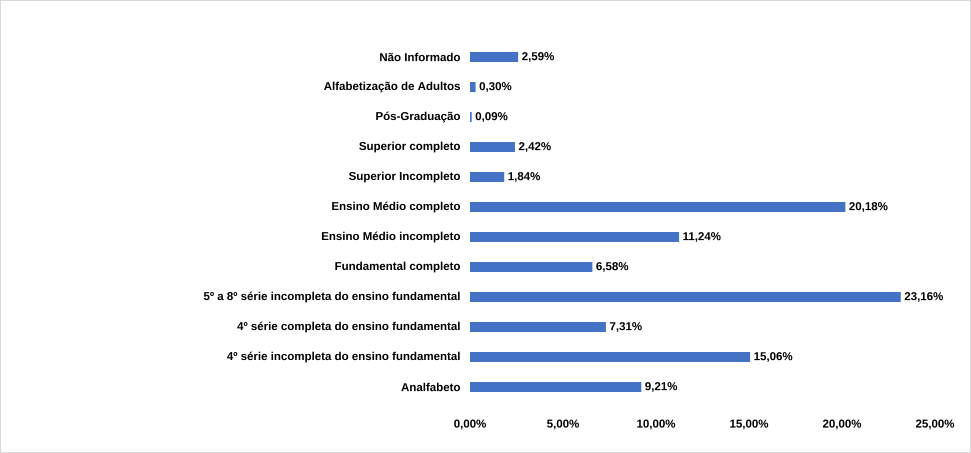 Image resolution: width=971 pixels, height=453 pixels. Describe the element at coordinates (661, 387) in the screenshot. I see `data-label: 9,21%` at that location.